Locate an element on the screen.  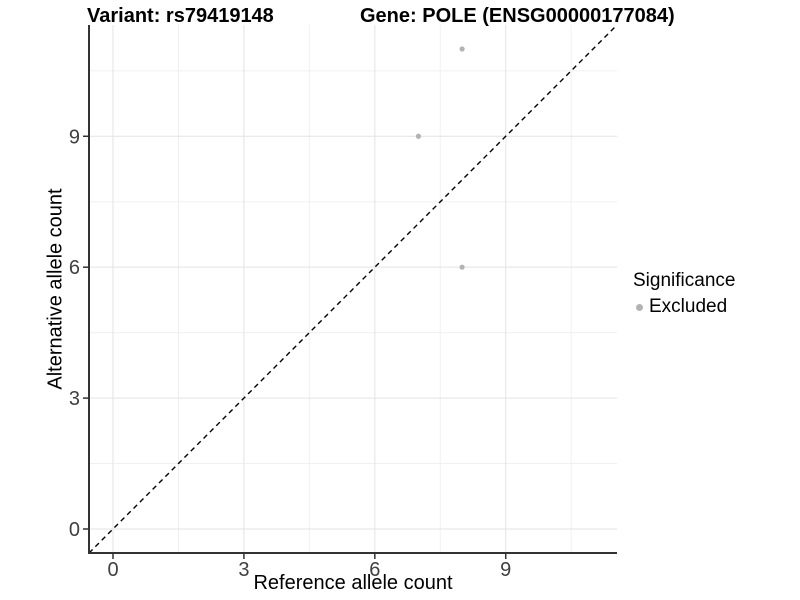
x-axis-title: Reference allele count is located at coordinates (353, 583).